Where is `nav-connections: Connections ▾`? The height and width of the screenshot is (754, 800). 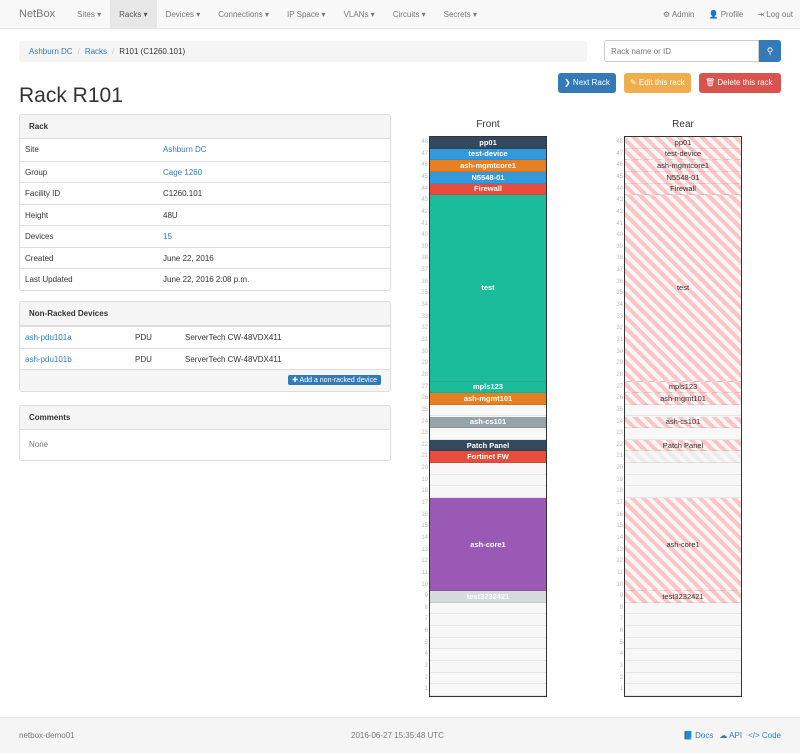 nav-connections: Connections ▾ is located at coordinates (243, 14).